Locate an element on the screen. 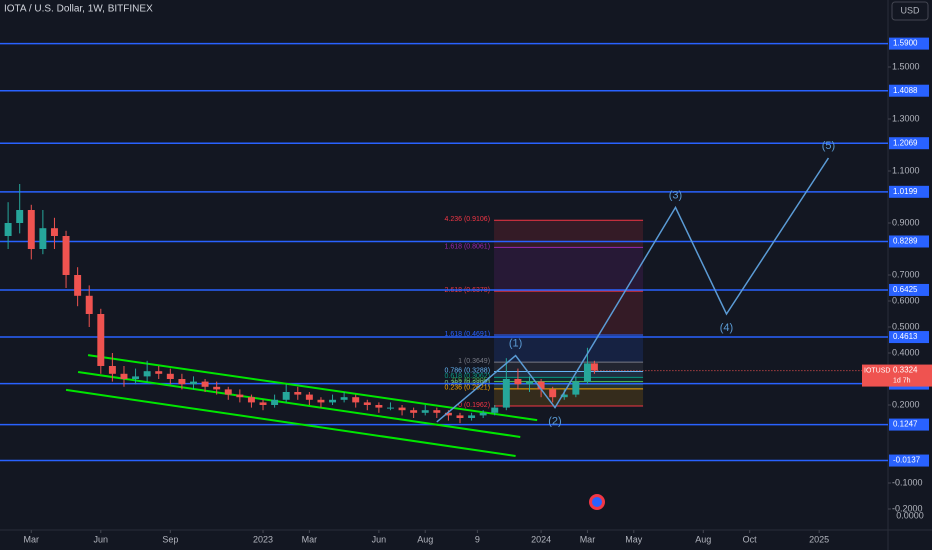 Image resolution: width=932 pixels, height=550 pixels. y-tick-label: 0.7000 is located at coordinates (906, 274).